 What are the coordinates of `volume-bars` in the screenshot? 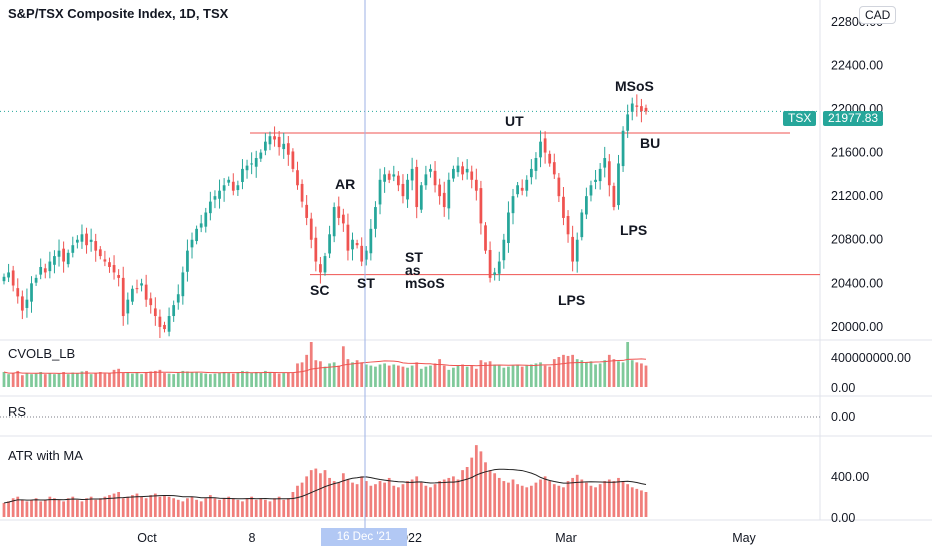 It's located at (325, 364).